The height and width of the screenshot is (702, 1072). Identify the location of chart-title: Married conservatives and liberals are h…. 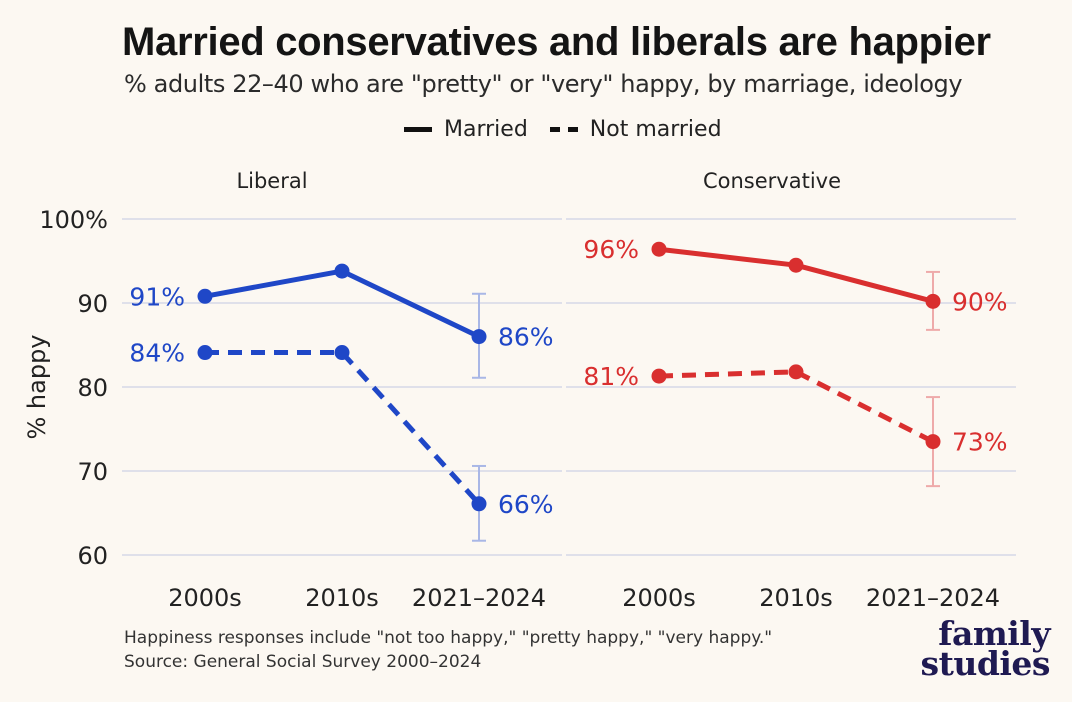
(556, 42).